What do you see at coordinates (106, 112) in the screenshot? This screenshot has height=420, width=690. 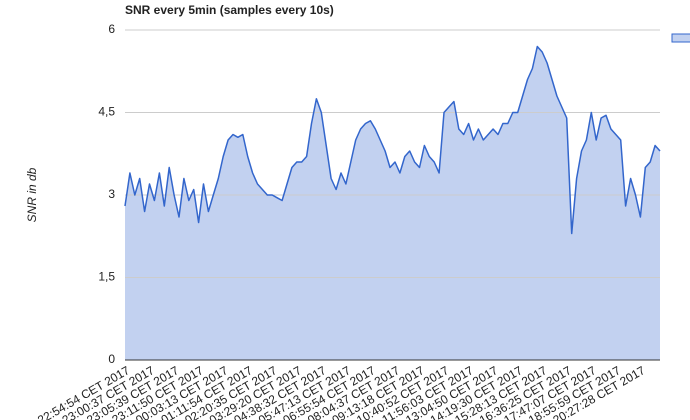 I see `y-tick-label: 4,5` at bounding box center [106, 112].